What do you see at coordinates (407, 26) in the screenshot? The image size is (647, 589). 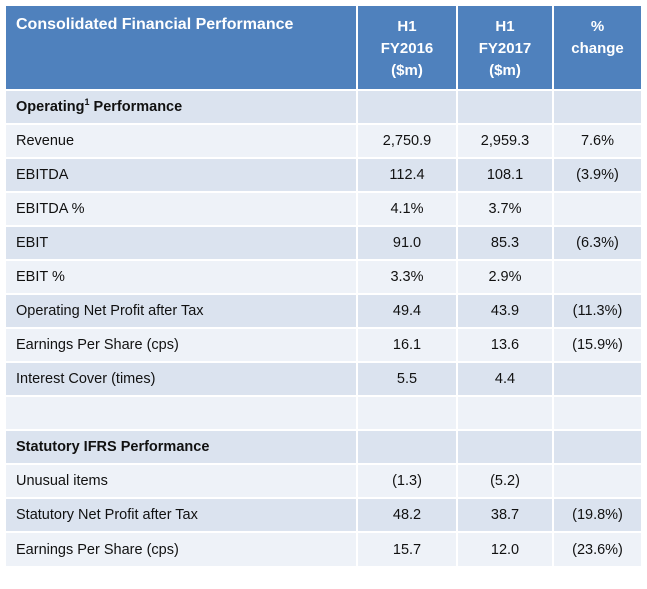 I see `header-h1-fy2016-line1: H1` at bounding box center [407, 26].